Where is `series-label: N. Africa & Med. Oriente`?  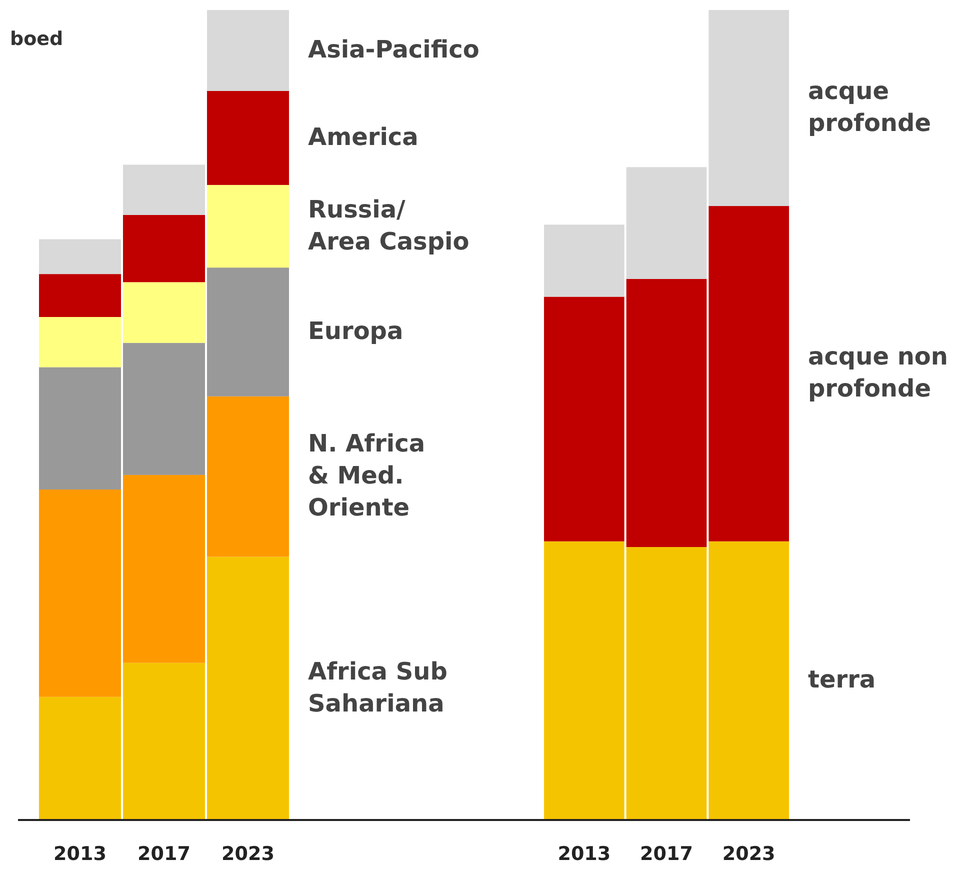
series-label: N. Africa & Med. Oriente is located at coordinates (367, 475).